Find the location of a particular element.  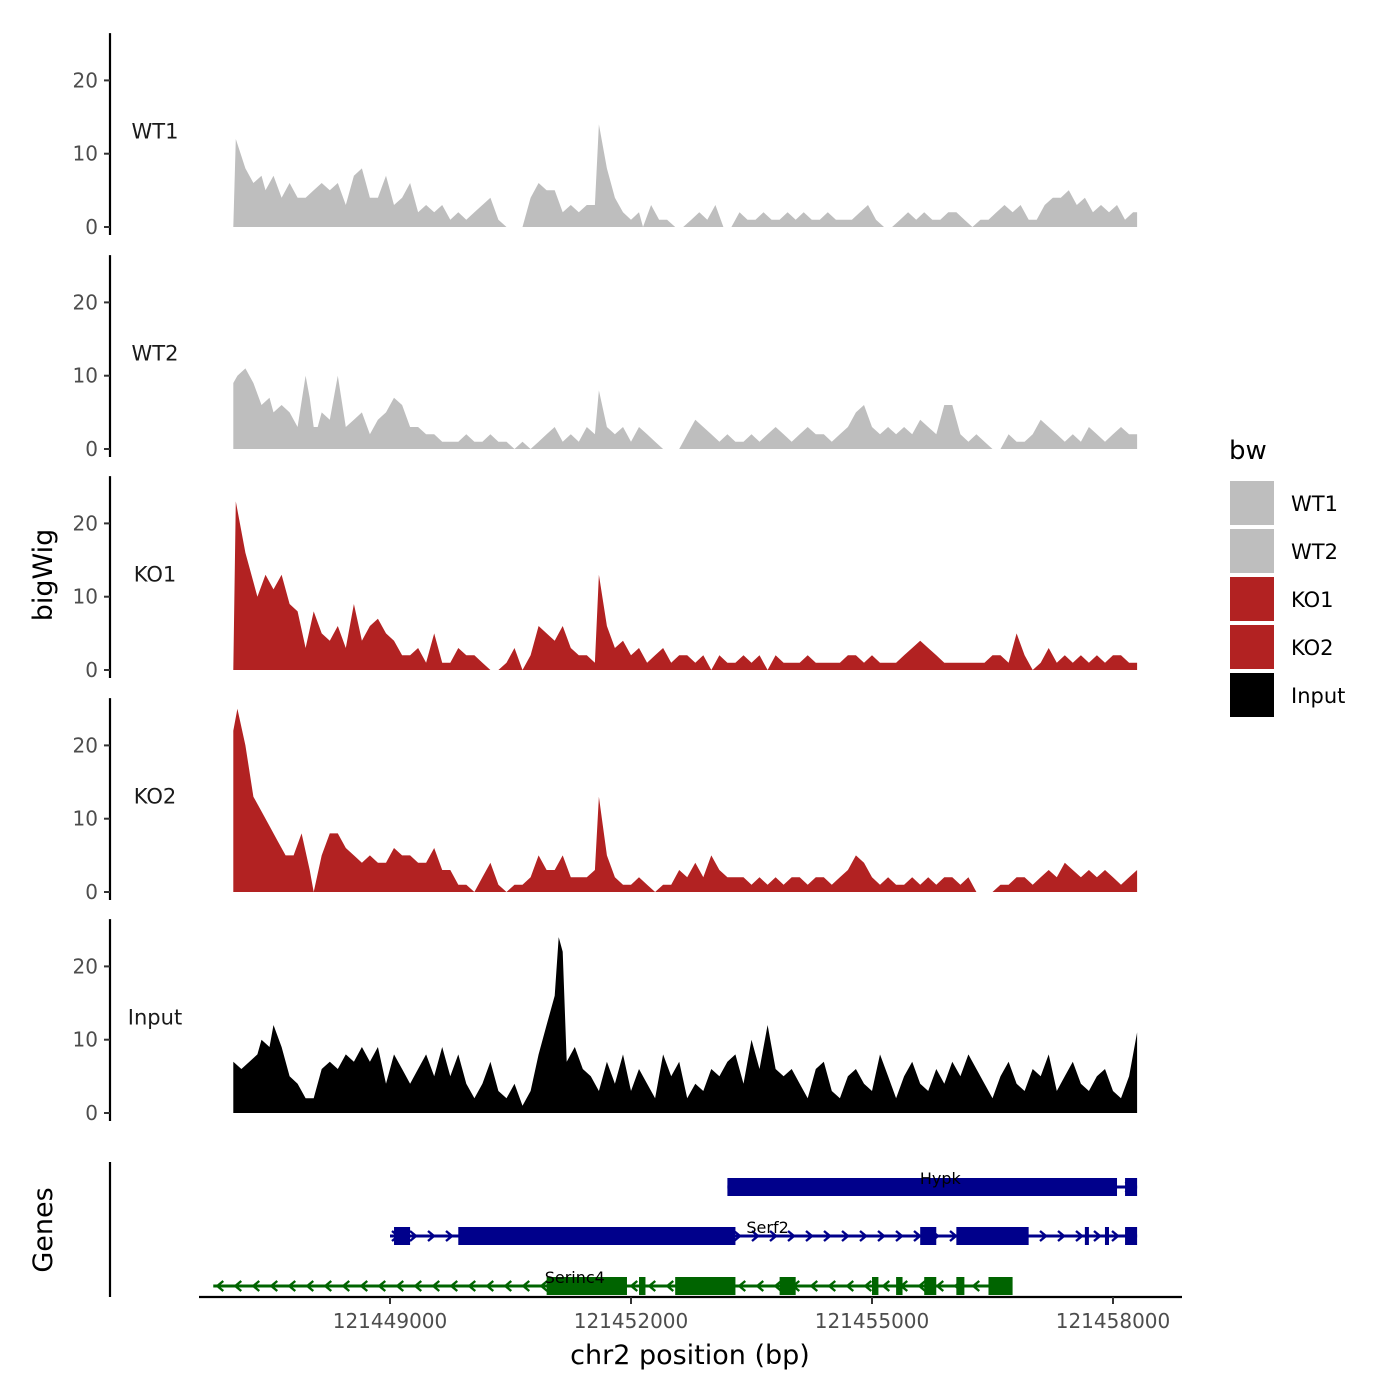

legend-label: WT2 is located at coordinates (1314, 552).